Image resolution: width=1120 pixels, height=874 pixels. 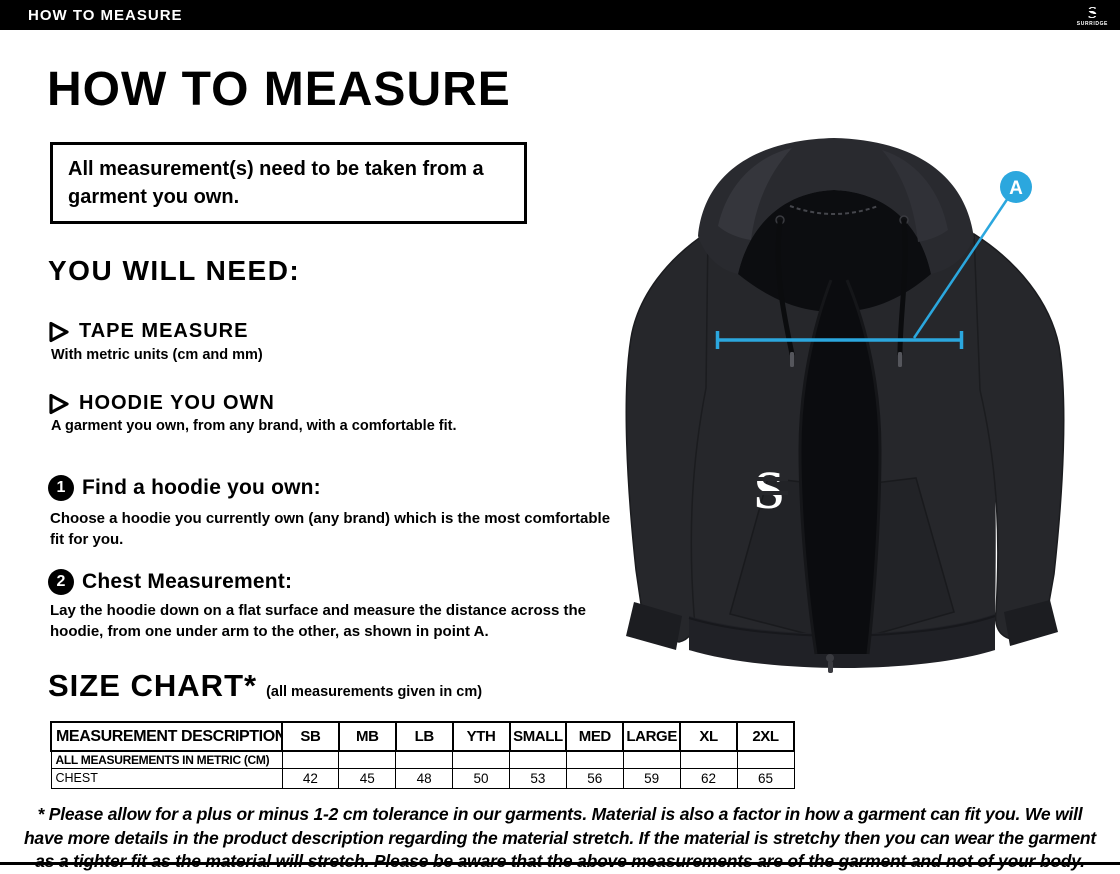 What do you see at coordinates (594, 778) in the screenshot?
I see `size-cell: 56` at bounding box center [594, 778].